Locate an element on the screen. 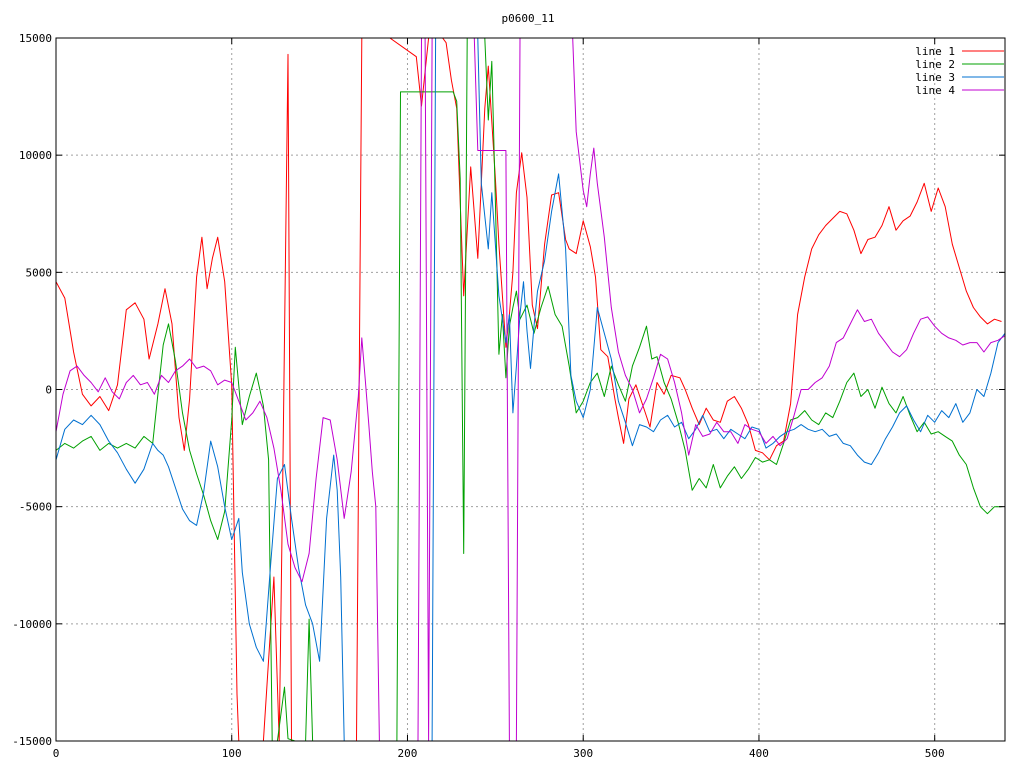 The height and width of the screenshot is (768, 1024). x-tick-label: 300 is located at coordinates (583, 753).